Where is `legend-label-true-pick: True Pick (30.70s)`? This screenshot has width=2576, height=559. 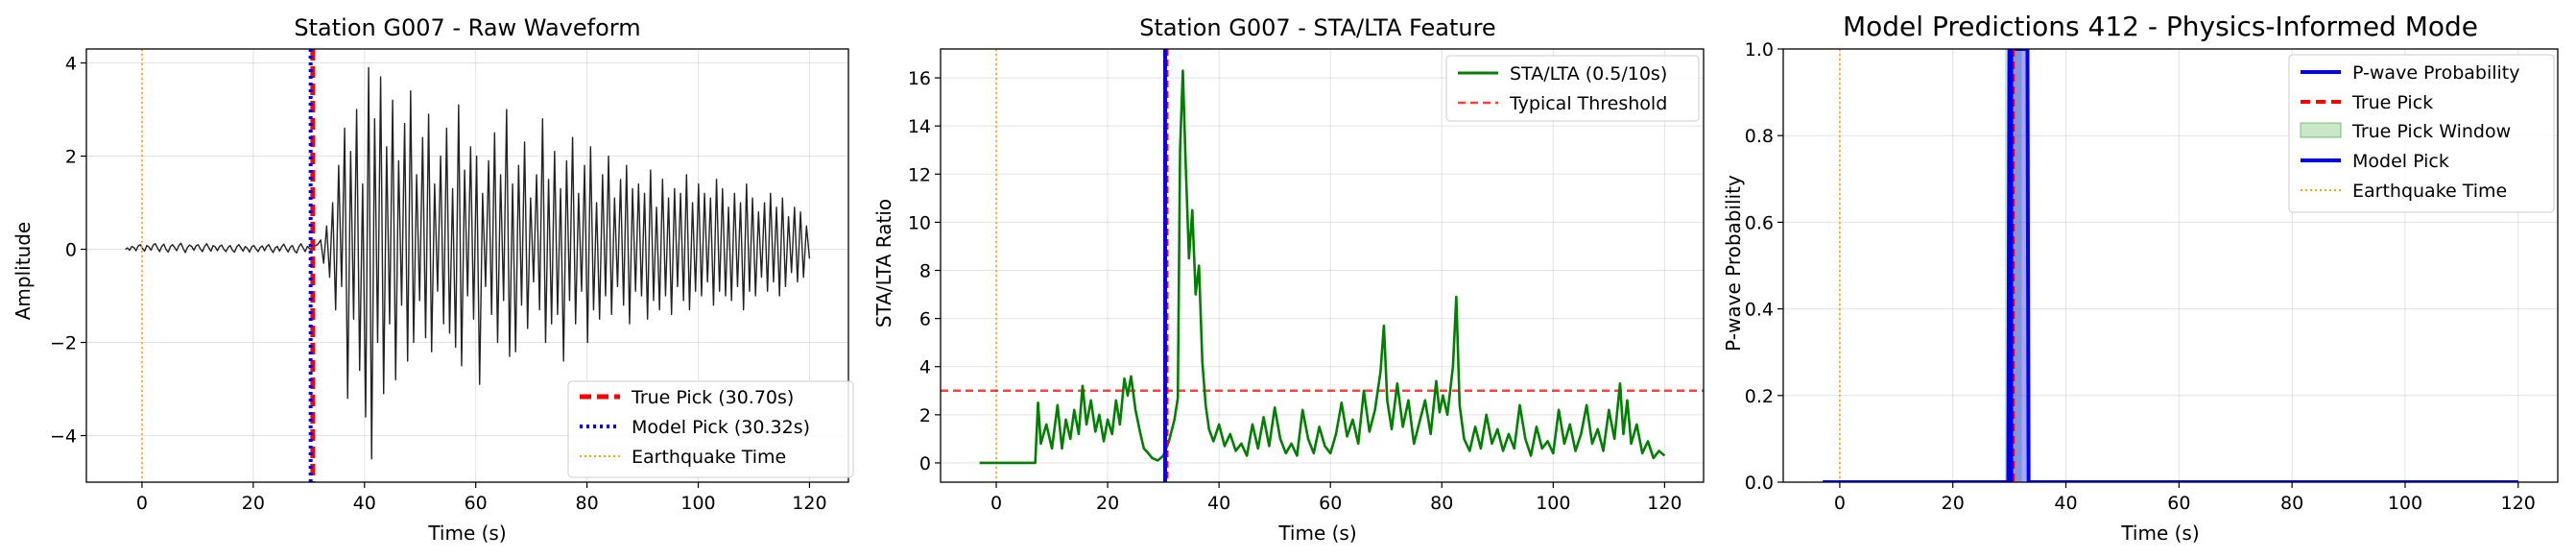
legend-label-true-pick: True Pick (30.70s) is located at coordinates (712, 397).